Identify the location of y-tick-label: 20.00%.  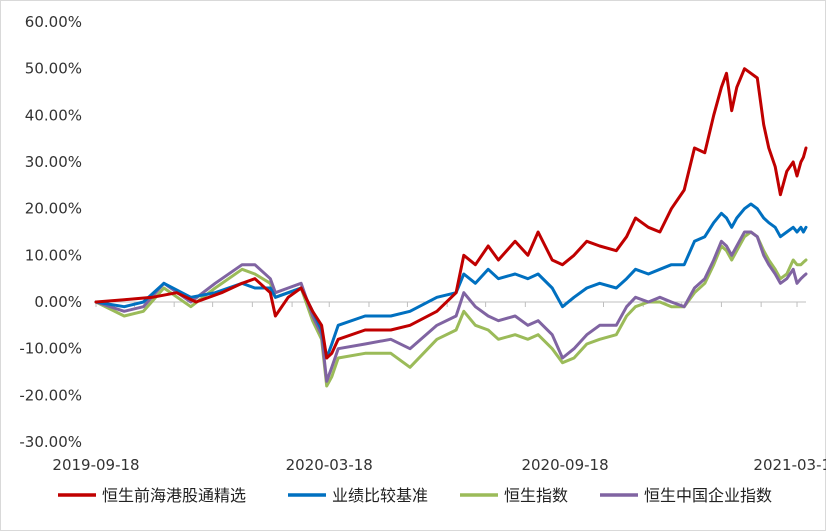
(53, 209).